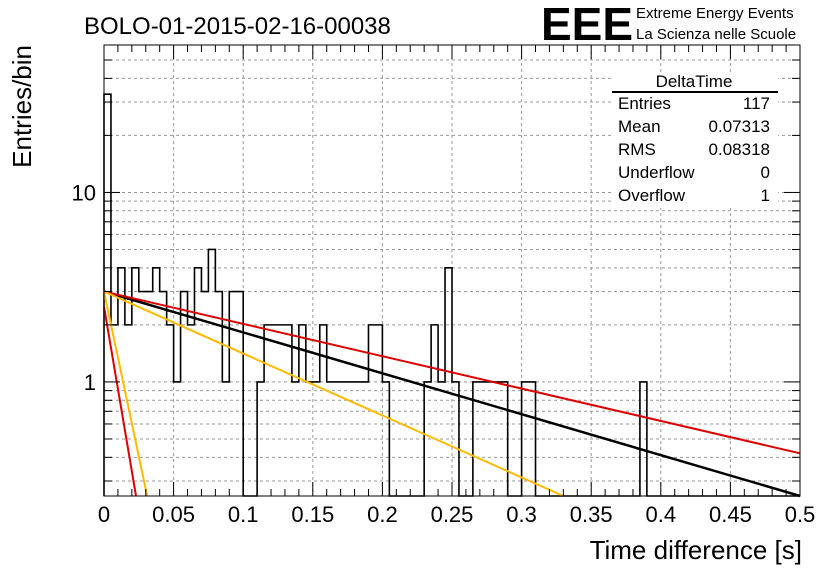 Image resolution: width=836 pixels, height=572 pixels. I want to click on y-axis-label: Entries/bin, so click(22, 106).